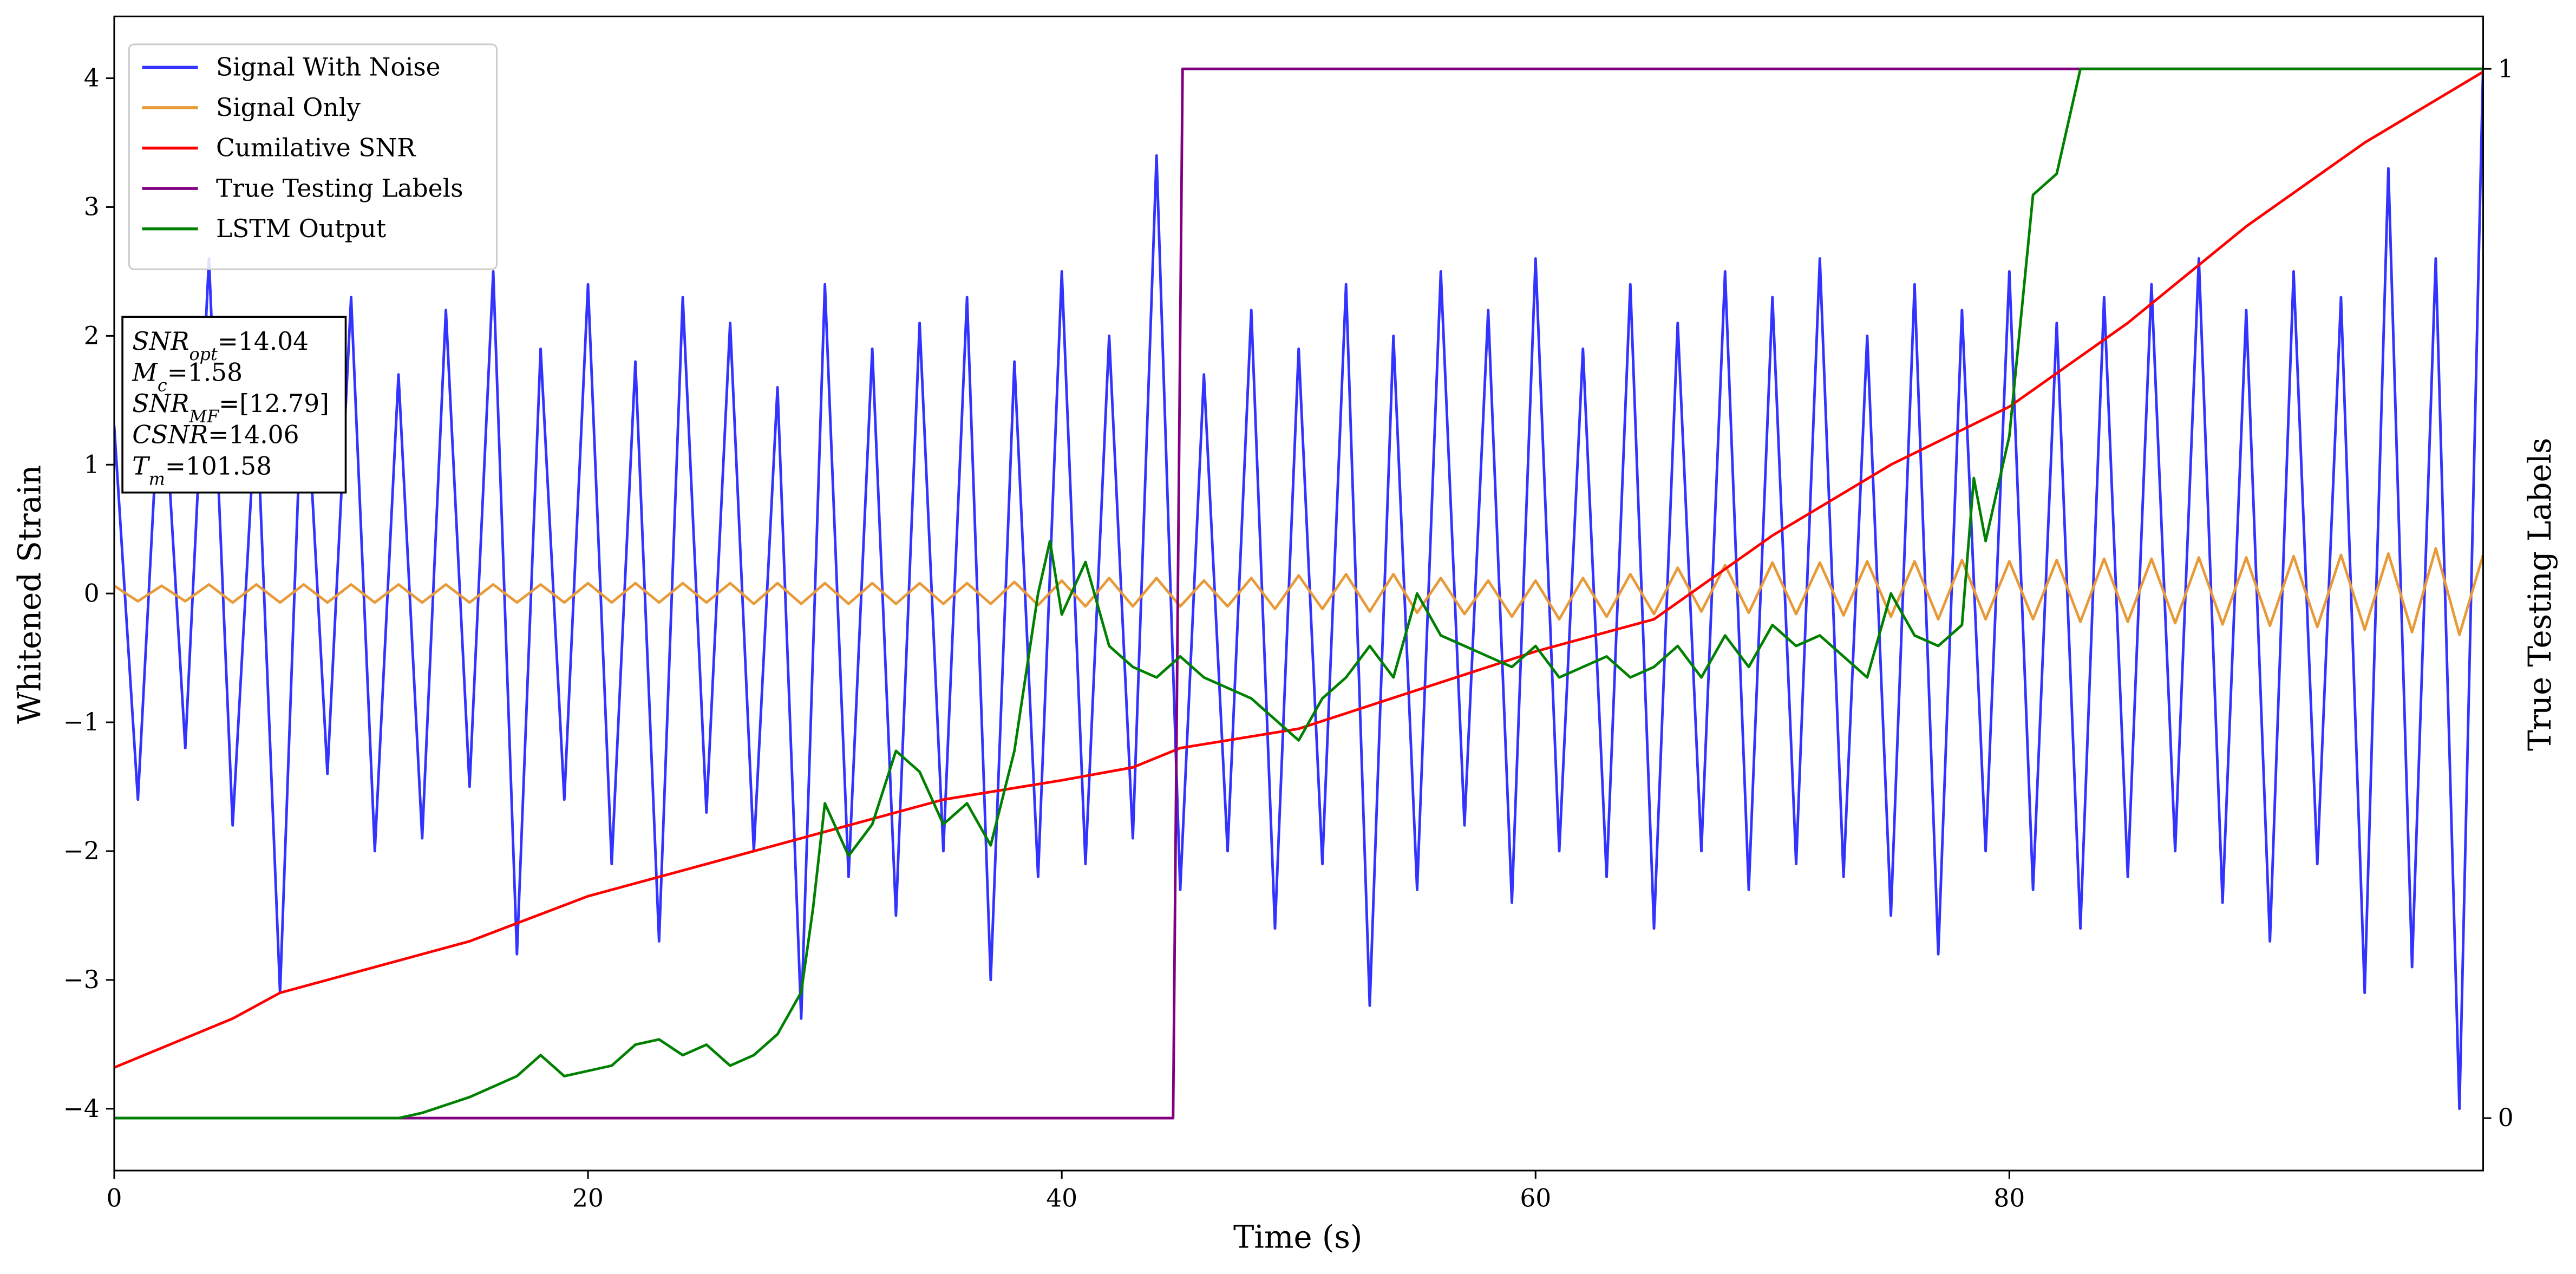 This screenshot has height=1274, width=2576. What do you see at coordinates (2540, 594) in the screenshot?
I see `y2-axis-label: True Testing Labels` at bounding box center [2540, 594].